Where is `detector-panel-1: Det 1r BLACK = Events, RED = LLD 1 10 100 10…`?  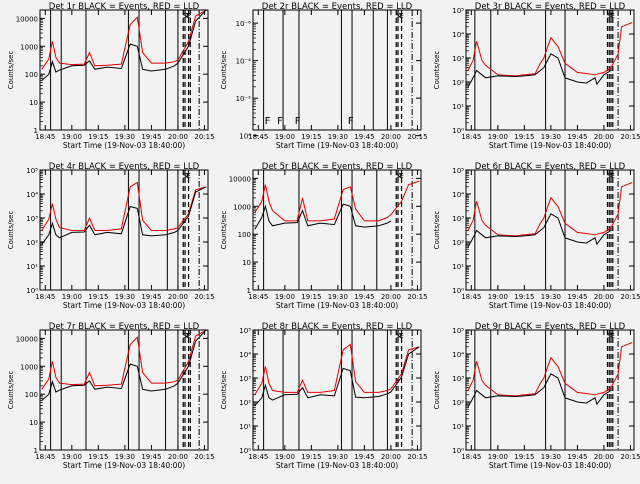
detector-panel-1: Det 1r BLACK = Events, RED = LLD 1 10 100 10… is located at coordinates (111, 76).